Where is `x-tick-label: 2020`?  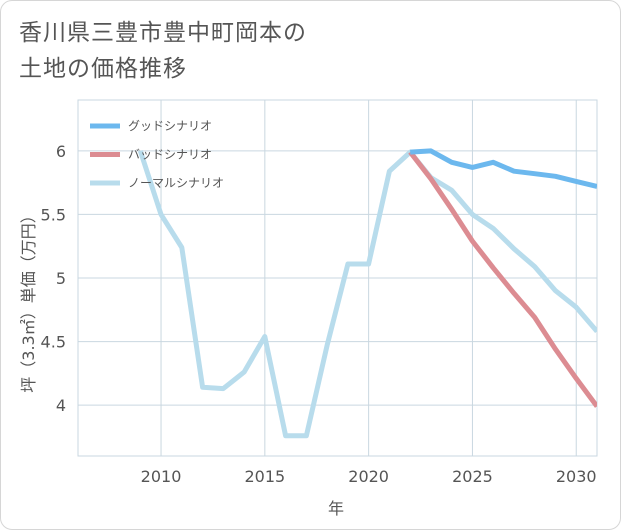 x-tick-label: 2020 is located at coordinates (368, 476).